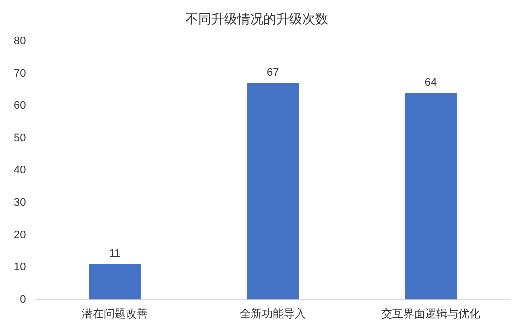 Image resolution: width=522 pixels, height=331 pixels. I want to click on y-tick-label: 70, so click(20, 74).